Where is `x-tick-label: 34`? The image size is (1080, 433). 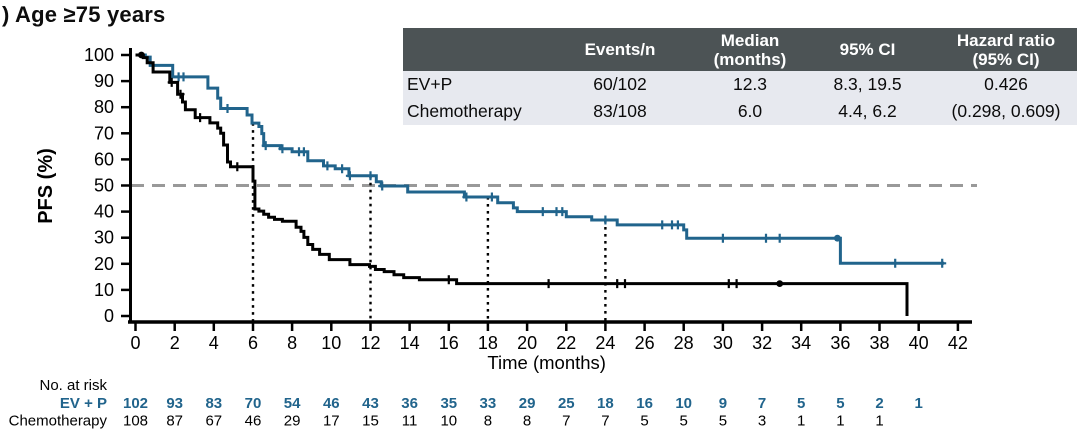
x-tick-label: 34 is located at coordinates (801, 343).